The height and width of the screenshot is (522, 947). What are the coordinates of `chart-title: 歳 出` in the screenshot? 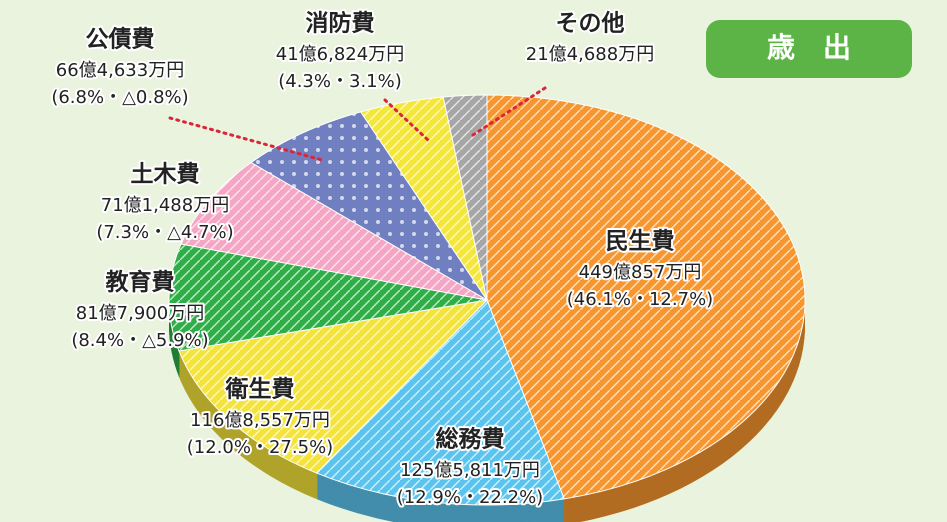 It's located at (809, 47).